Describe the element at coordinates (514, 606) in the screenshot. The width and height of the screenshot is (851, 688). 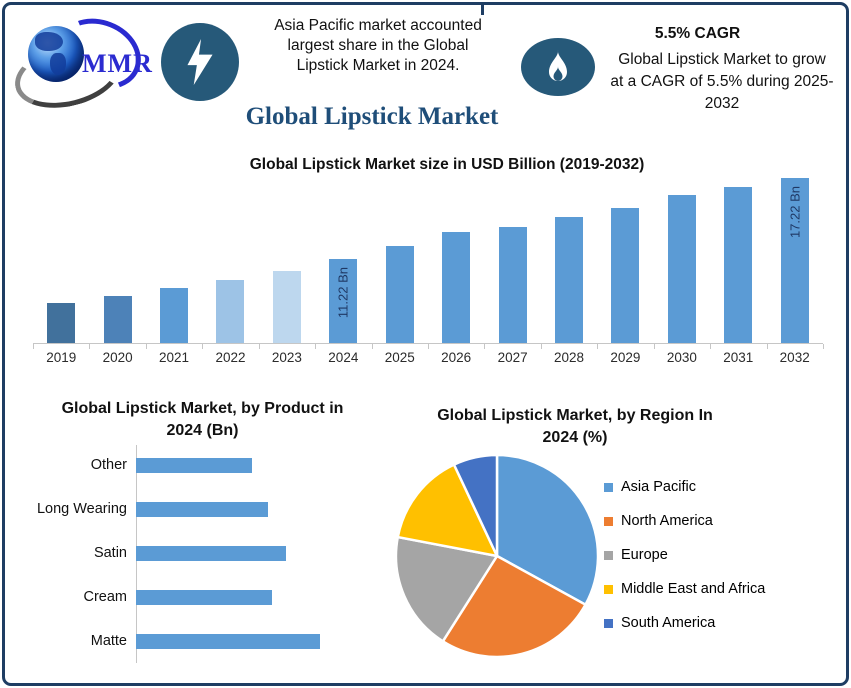
I see `pie-slice-north-america` at that location.